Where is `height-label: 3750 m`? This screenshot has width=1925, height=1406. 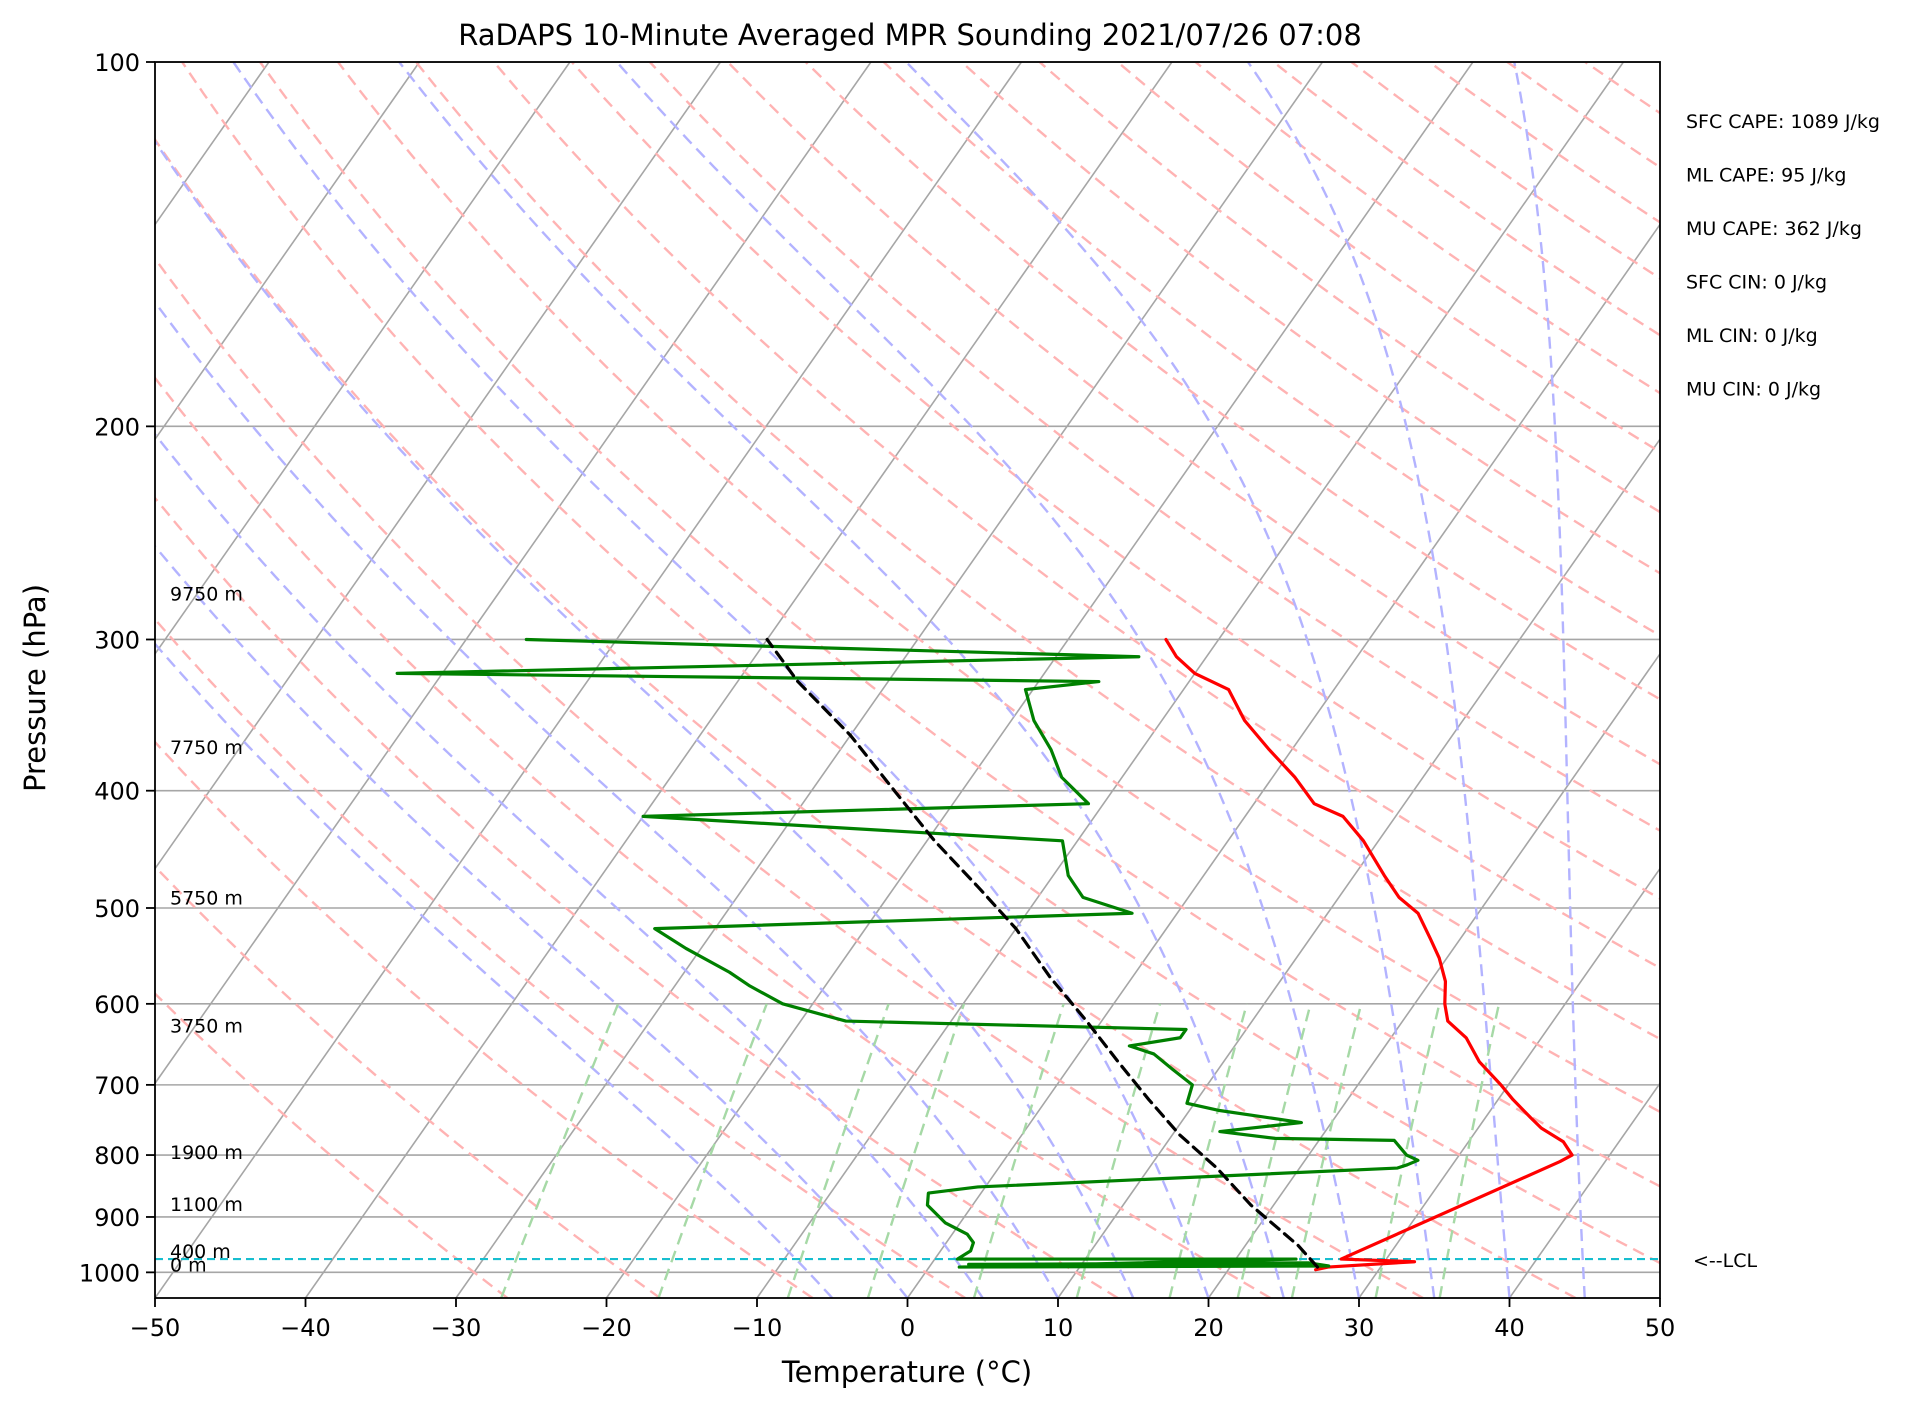 height-label: 3750 m is located at coordinates (206, 1026).